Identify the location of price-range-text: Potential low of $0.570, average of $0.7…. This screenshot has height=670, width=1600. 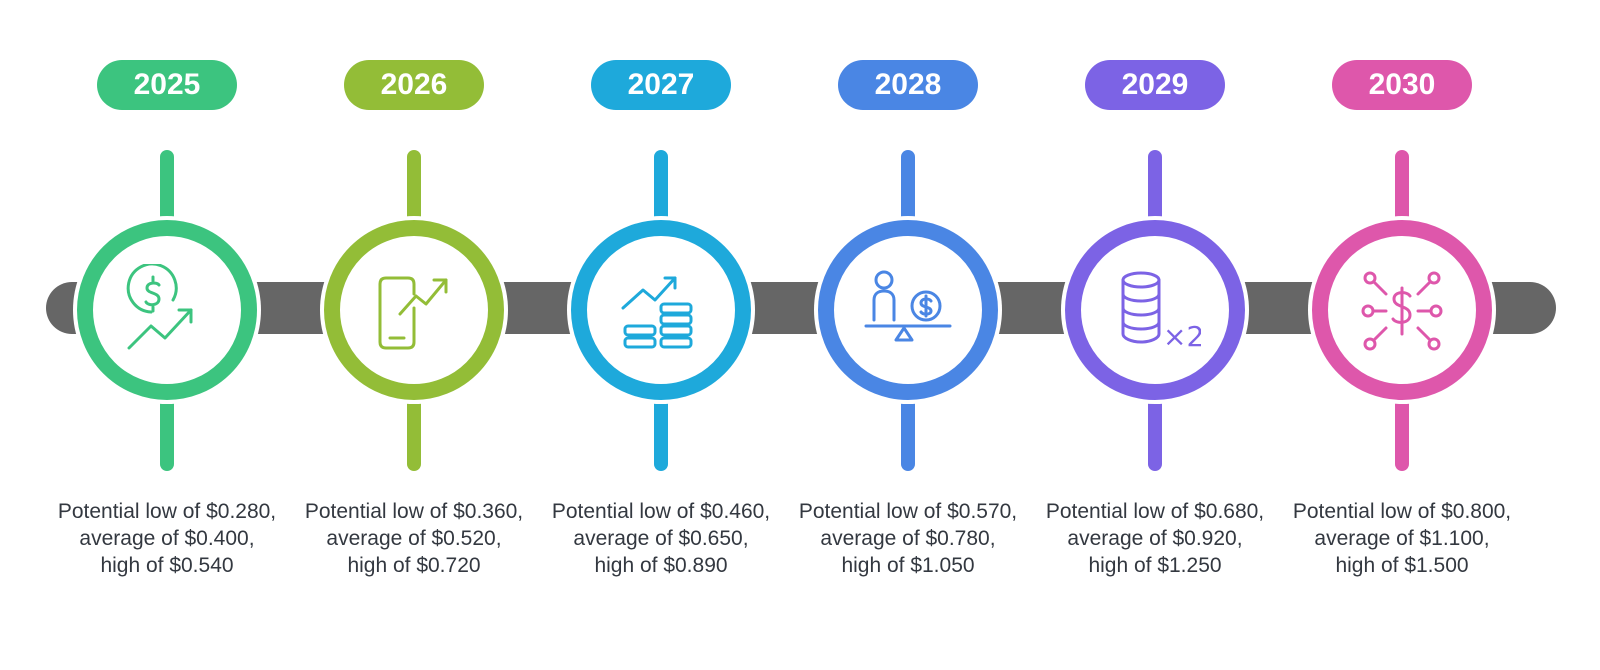
(908, 538).